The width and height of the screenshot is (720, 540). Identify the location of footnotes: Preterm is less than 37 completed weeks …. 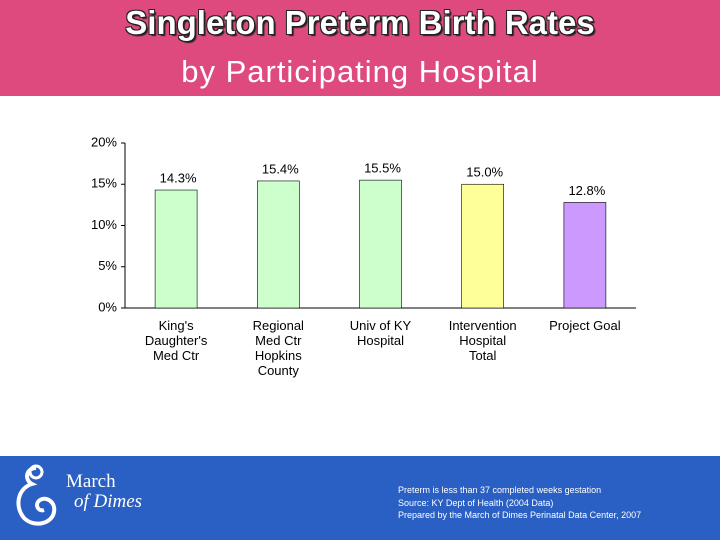
(519, 503).